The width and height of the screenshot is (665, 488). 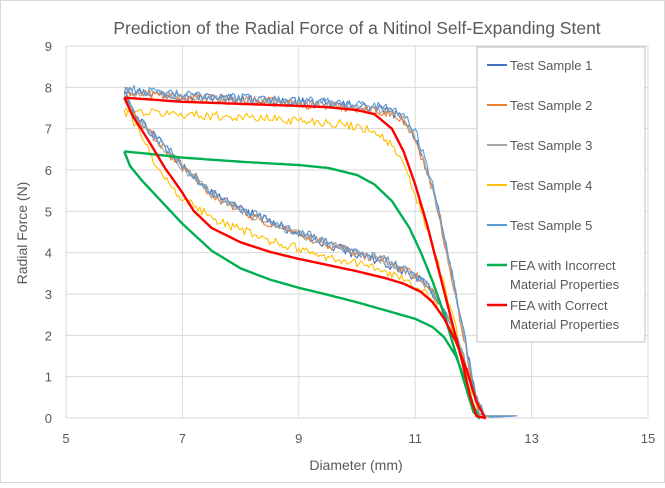 What do you see at coordinates (531, 438) in the screenshot?
I see `x-tick-label: 13` at bounding box center [531, 438].